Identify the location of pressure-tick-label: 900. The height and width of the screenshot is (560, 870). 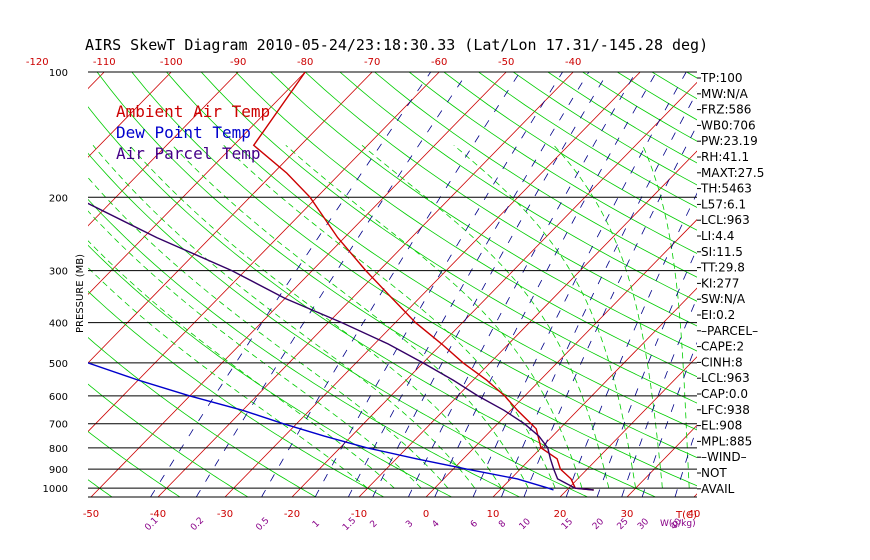
(58, 470).